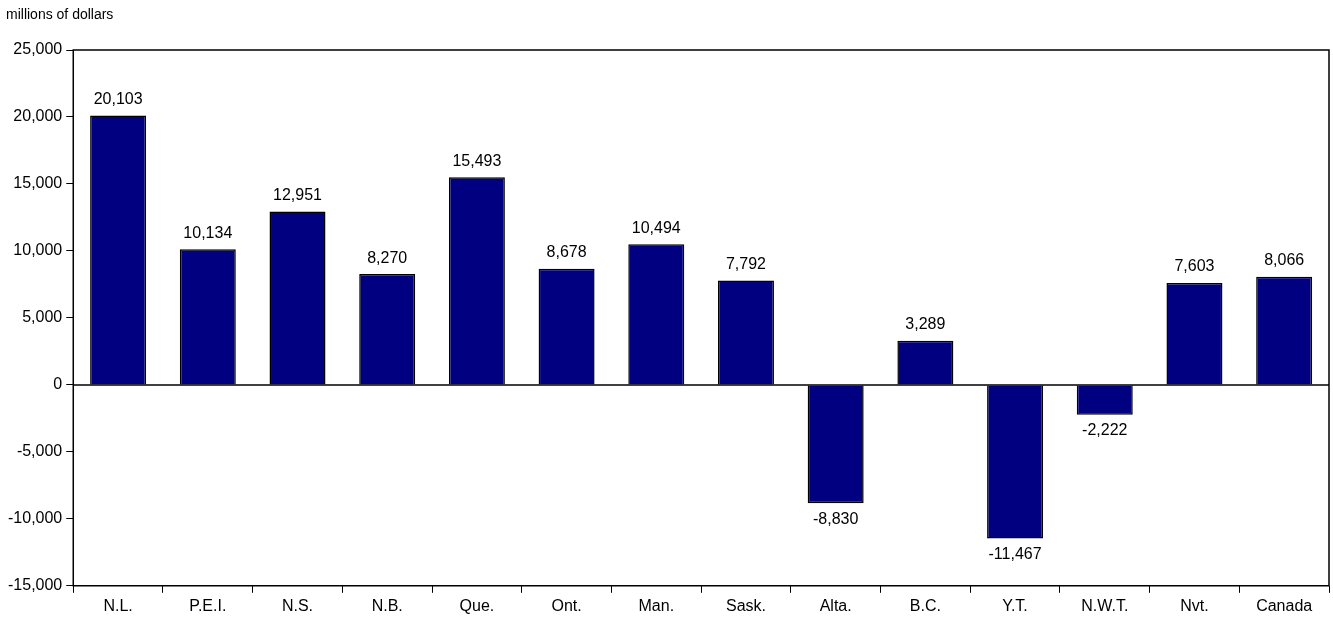  I want to click on x-tick-label: N.S., so click(297, 605).